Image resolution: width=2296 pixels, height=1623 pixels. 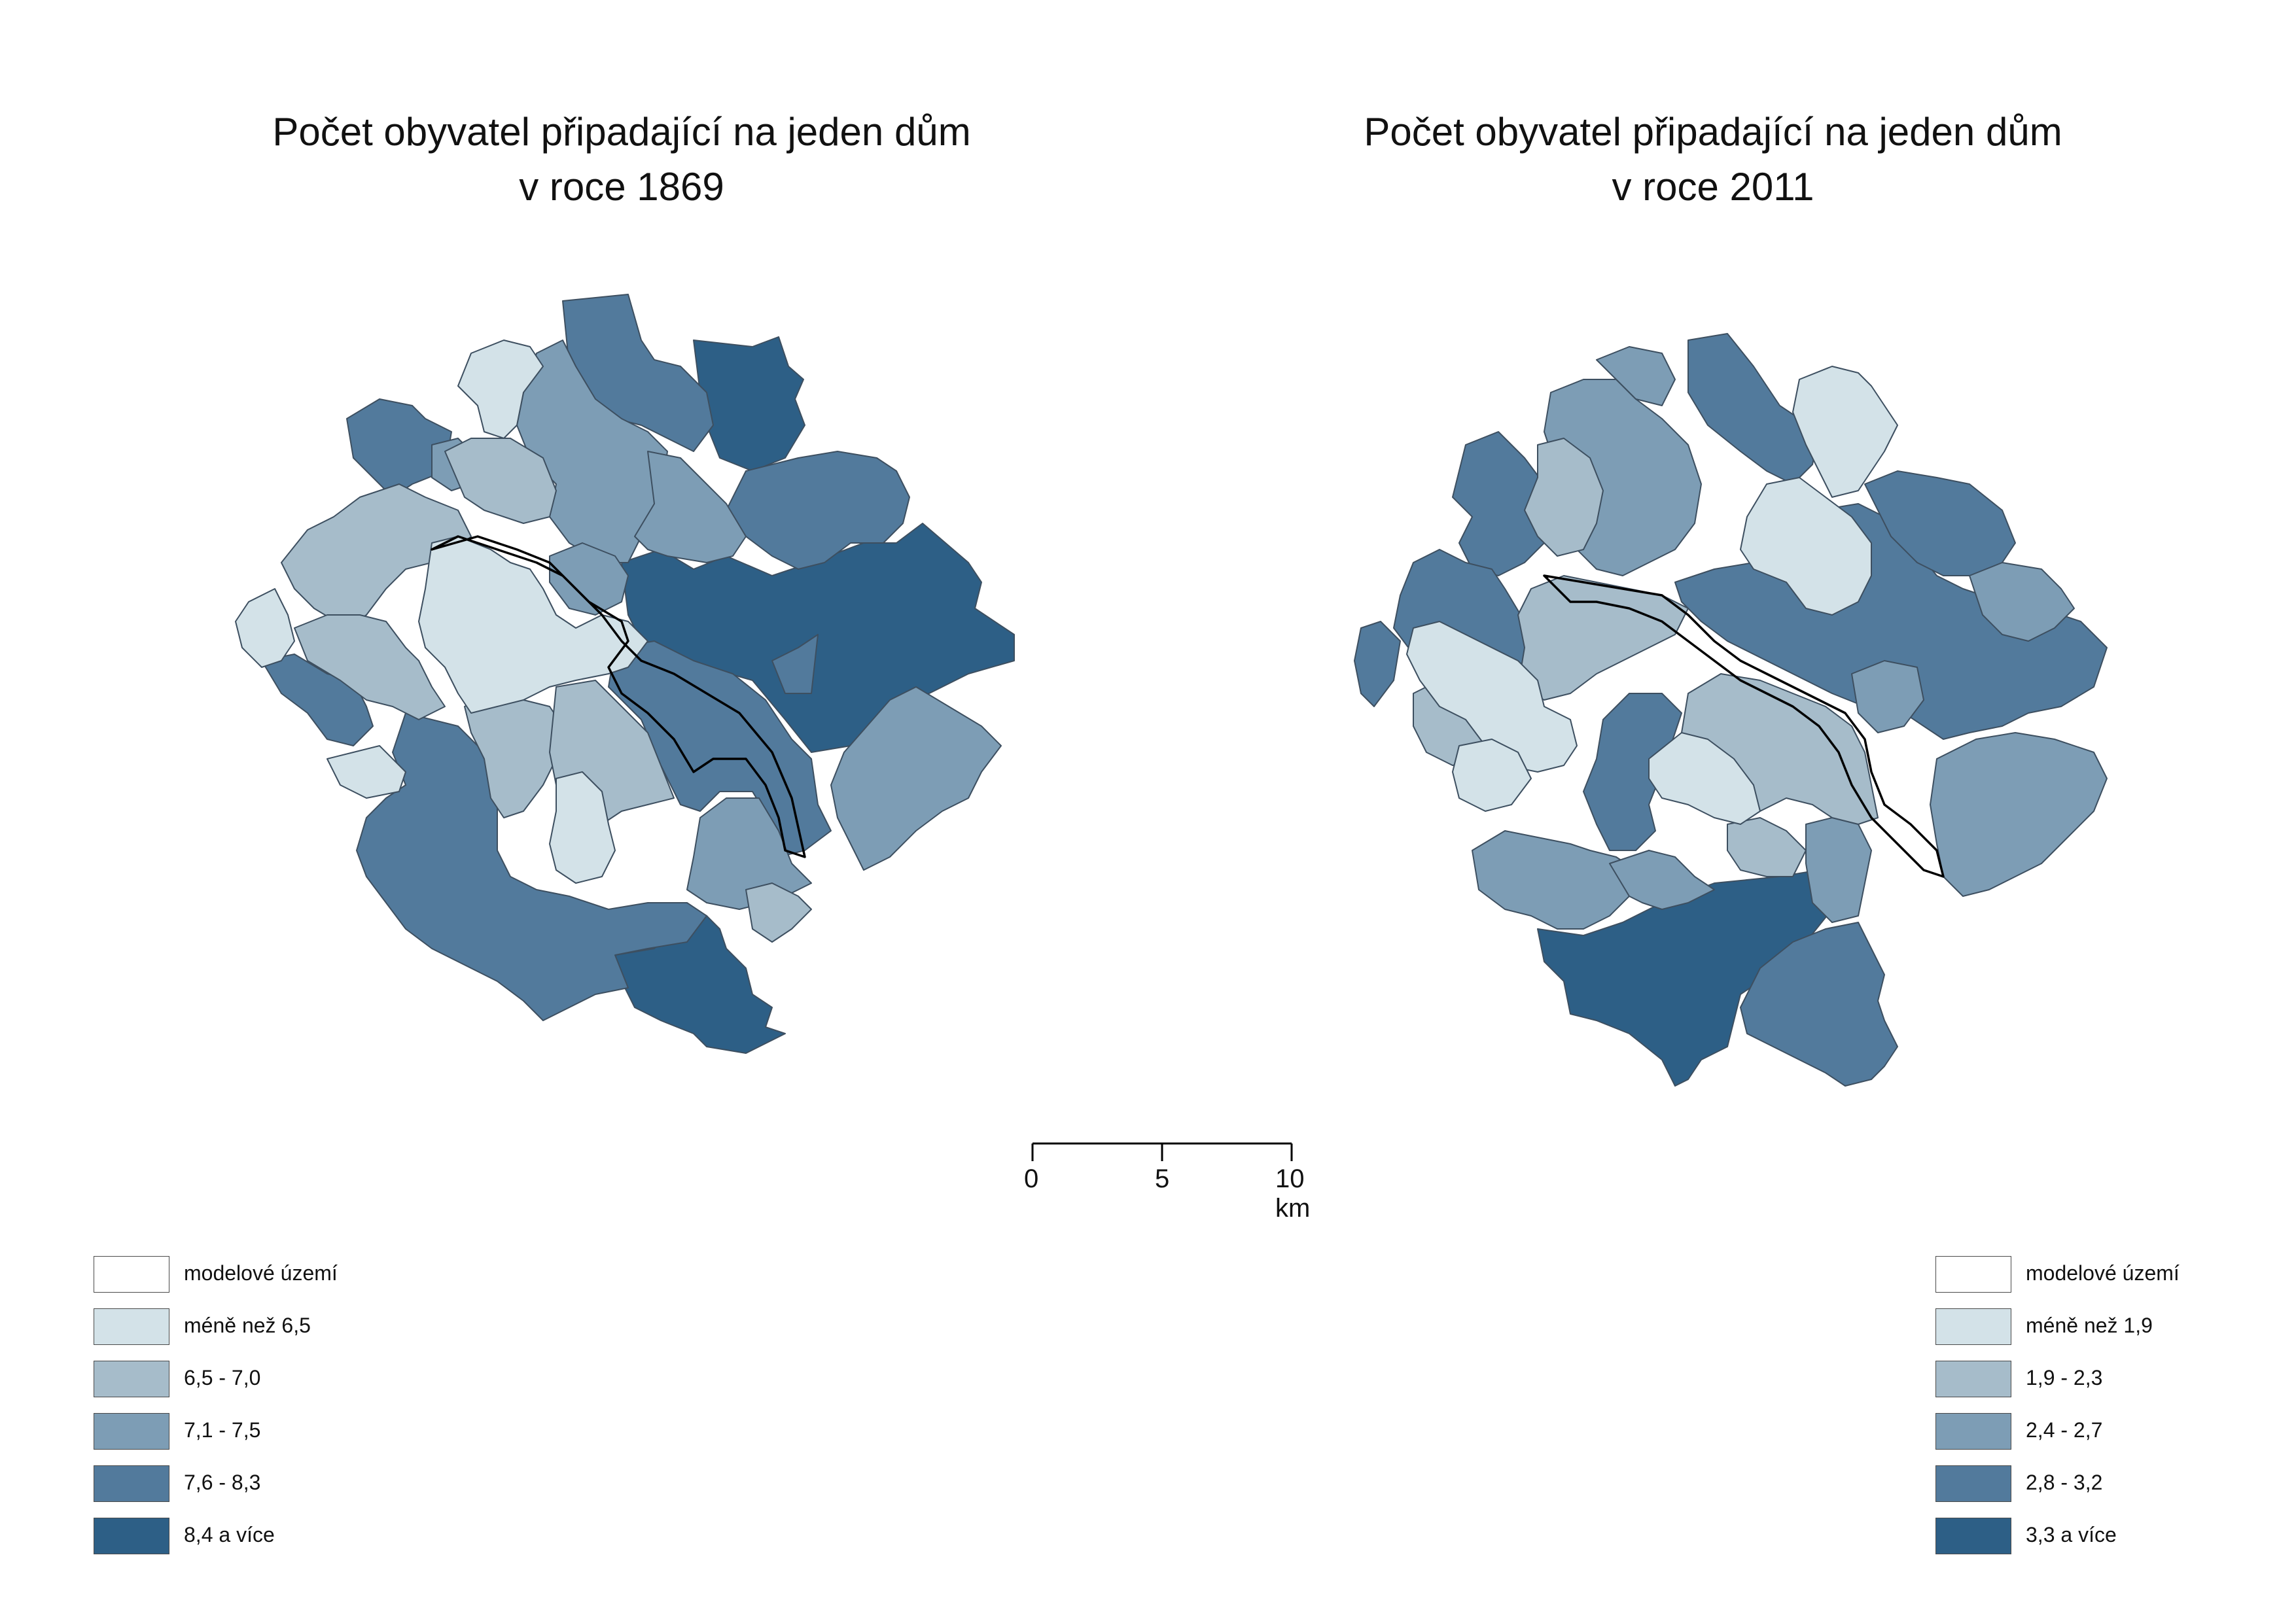 I want to click on legend-label: méně než 1,9, so click(x=2089, y=1326).